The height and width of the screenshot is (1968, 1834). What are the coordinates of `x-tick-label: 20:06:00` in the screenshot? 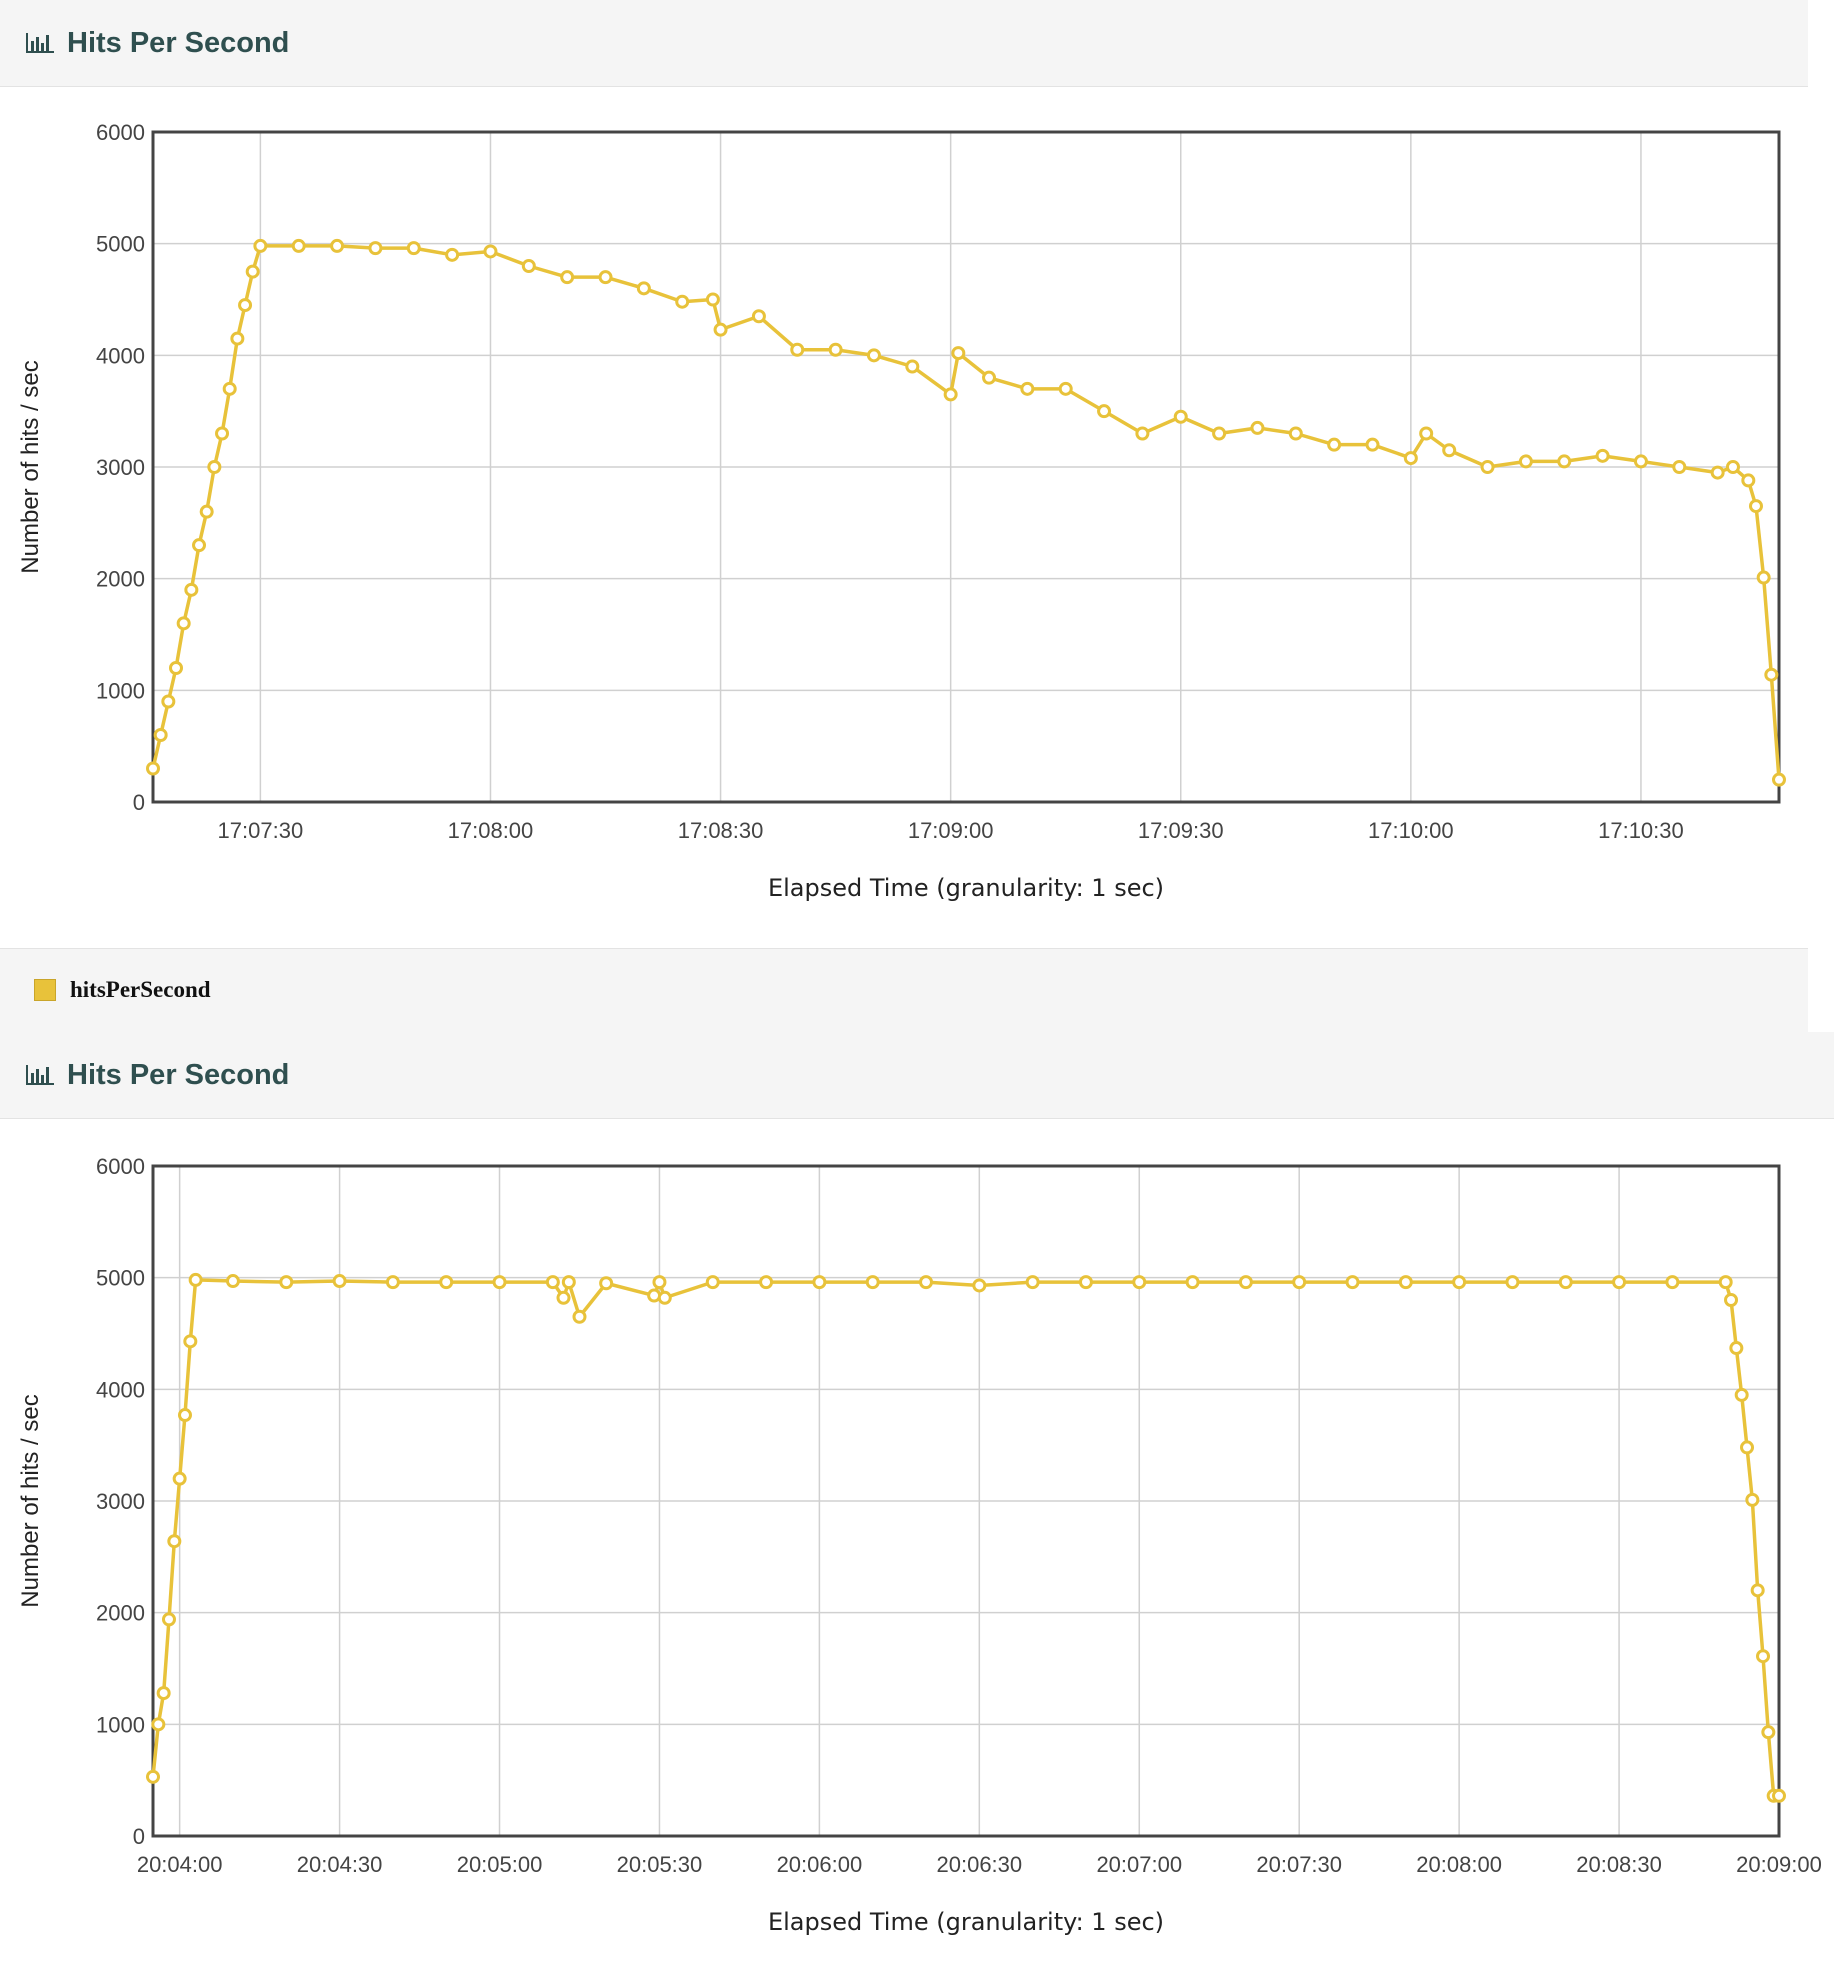 It's located at (820, 1864).